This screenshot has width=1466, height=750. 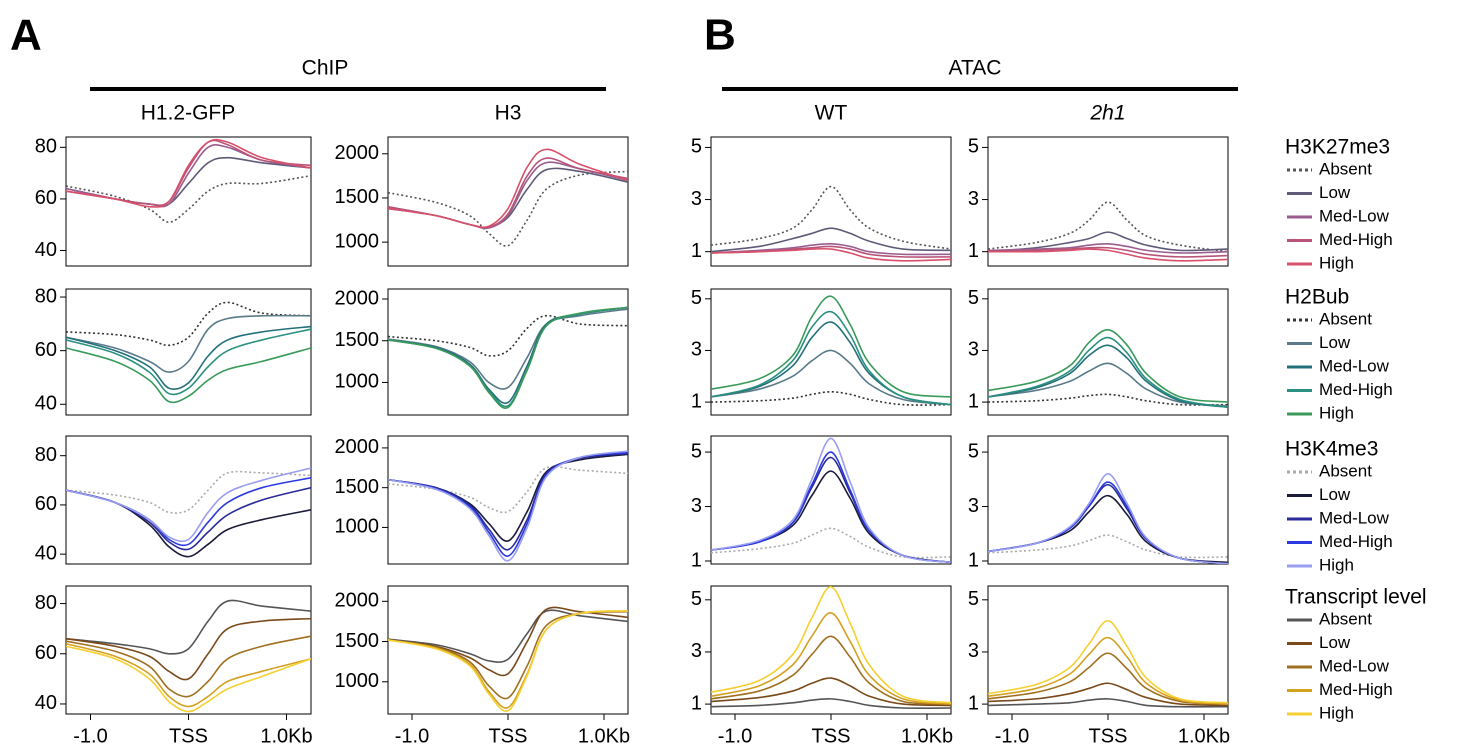 I want to click on group-title: ATAC, so click(x=975, y=68).